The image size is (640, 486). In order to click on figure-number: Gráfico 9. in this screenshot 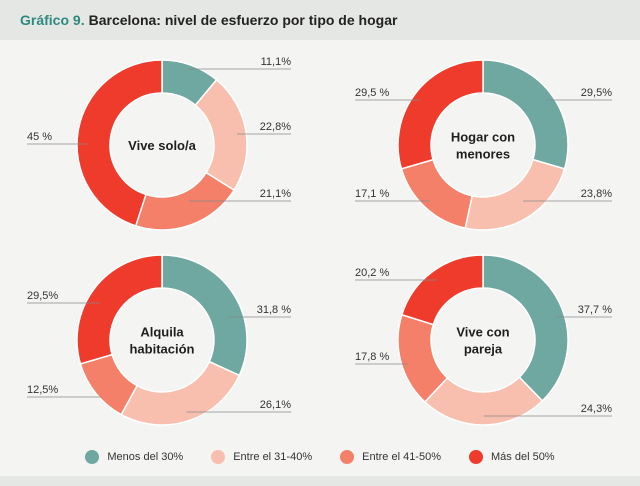, I will do `click(52, 20)`.